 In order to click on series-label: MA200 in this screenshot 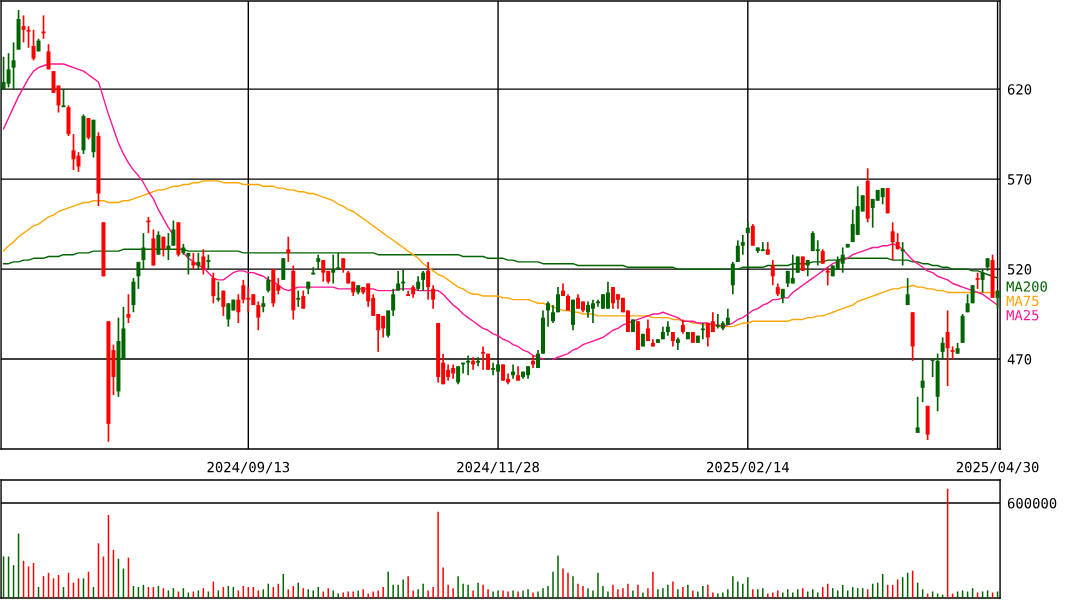, I will do `click(1026, 286)`.